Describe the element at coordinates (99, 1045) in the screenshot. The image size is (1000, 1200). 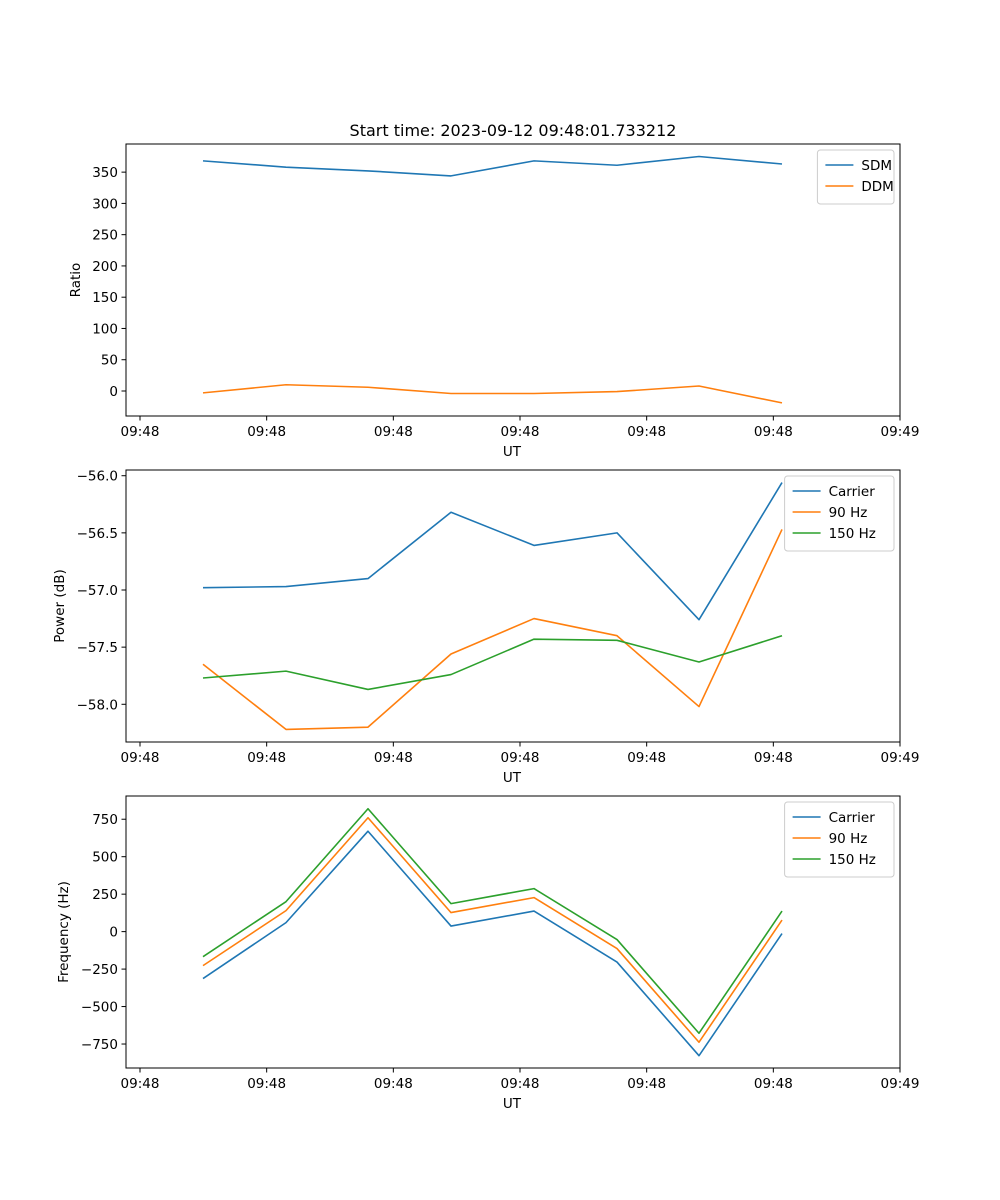
I see `y-tick-label: −750` at that location.